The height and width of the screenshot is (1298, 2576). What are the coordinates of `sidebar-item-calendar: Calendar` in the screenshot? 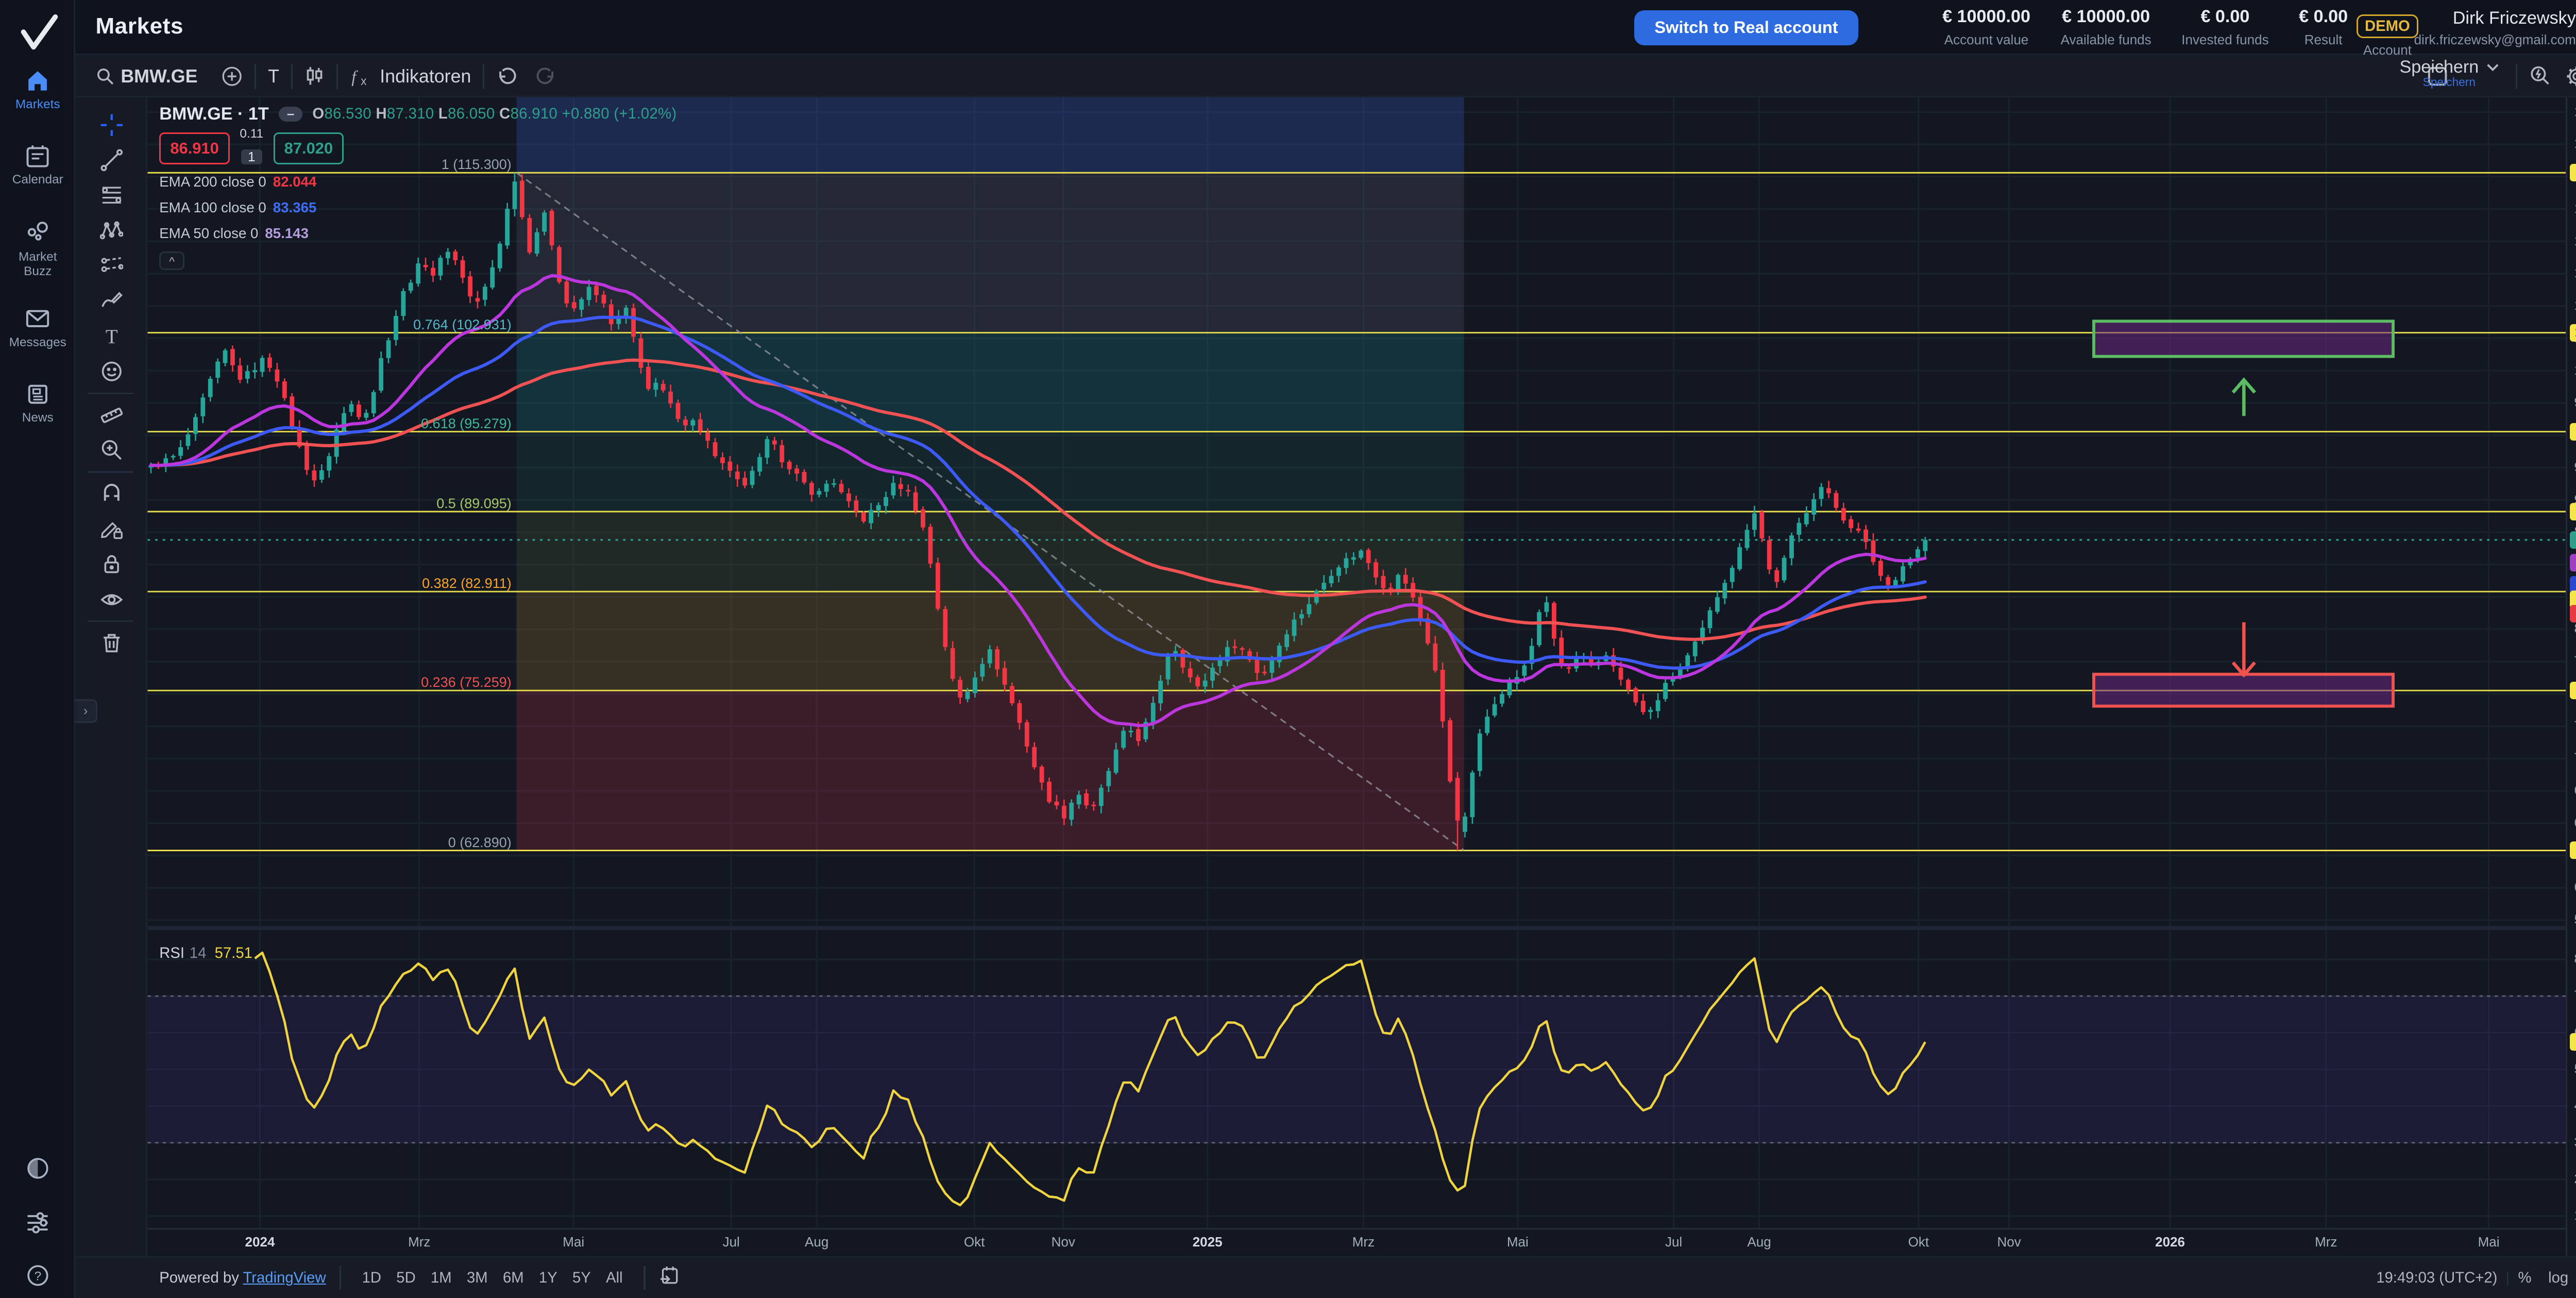 It's located at (37, 165).